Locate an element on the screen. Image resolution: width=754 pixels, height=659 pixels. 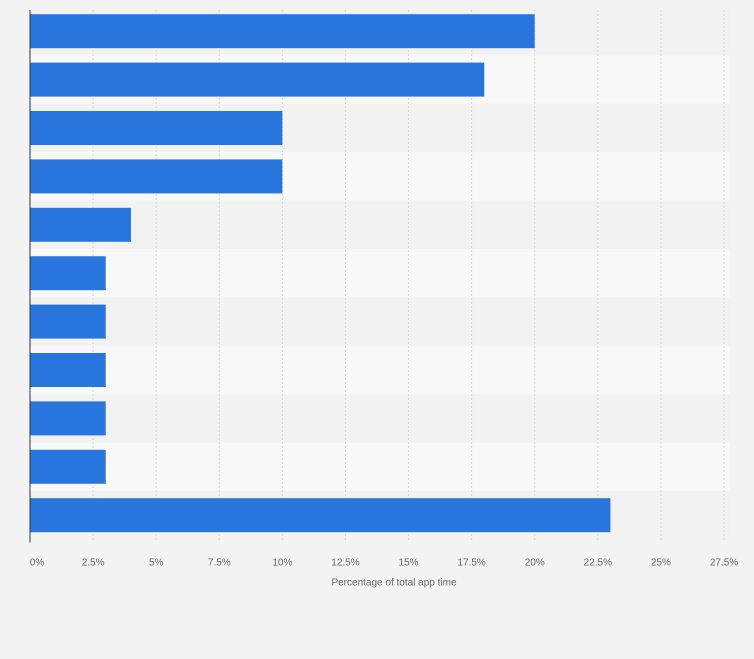
x-tick-label: 2.5% is located at coordinates (93, 562).